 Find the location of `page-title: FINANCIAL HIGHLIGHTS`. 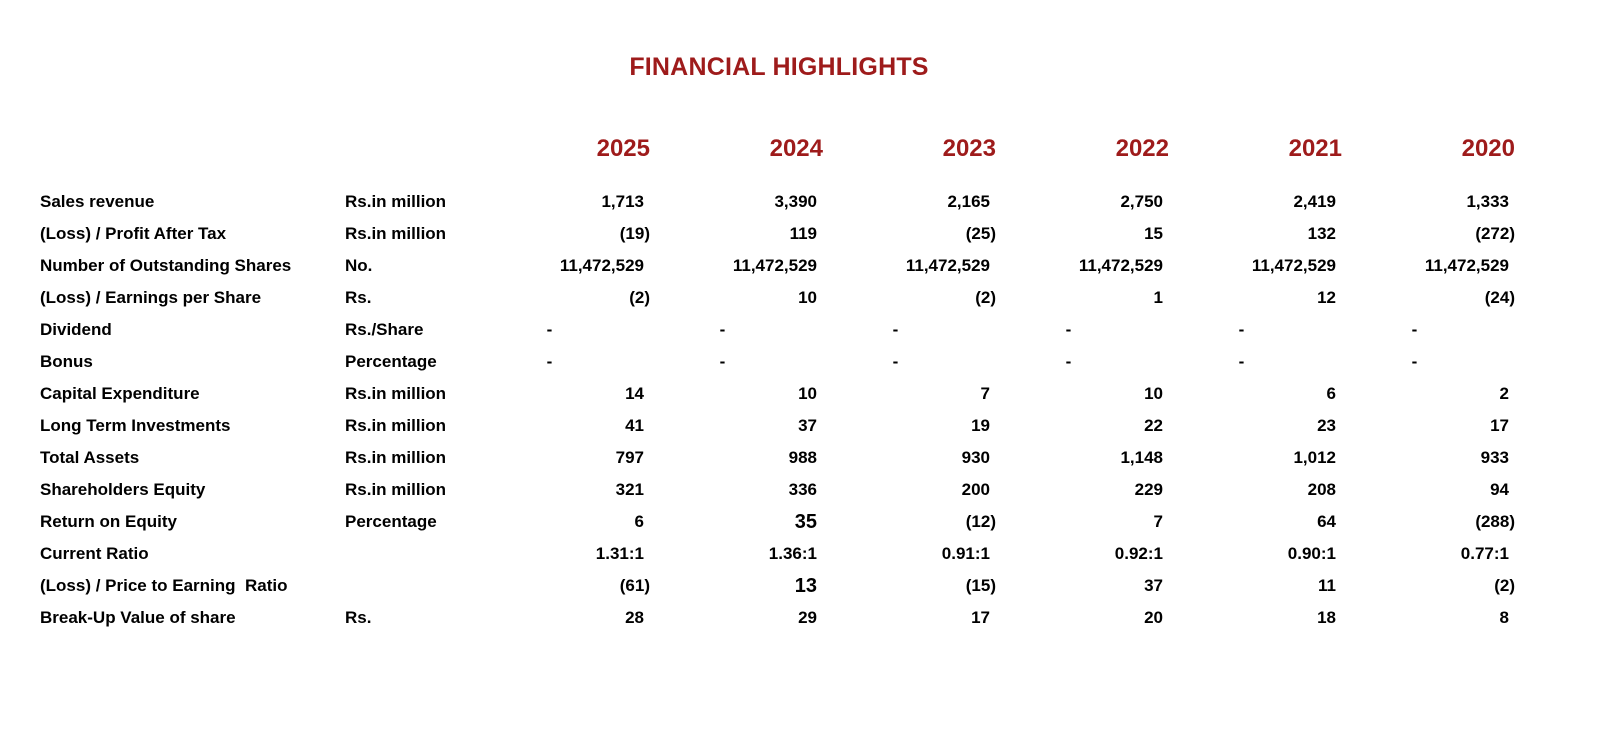

page-title: FINANCIAL HIGHLIGHTS is located at coordinates (779, 67).